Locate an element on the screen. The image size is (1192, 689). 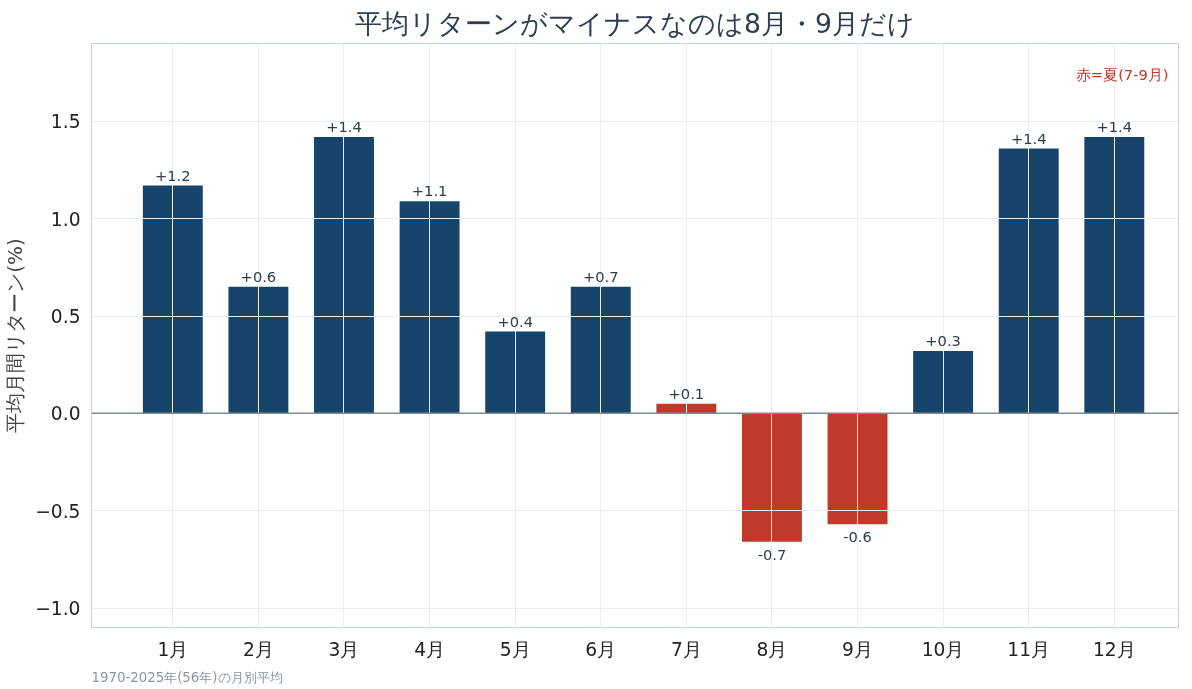
data-label: -0.6 is located at coordinates (857, 537).